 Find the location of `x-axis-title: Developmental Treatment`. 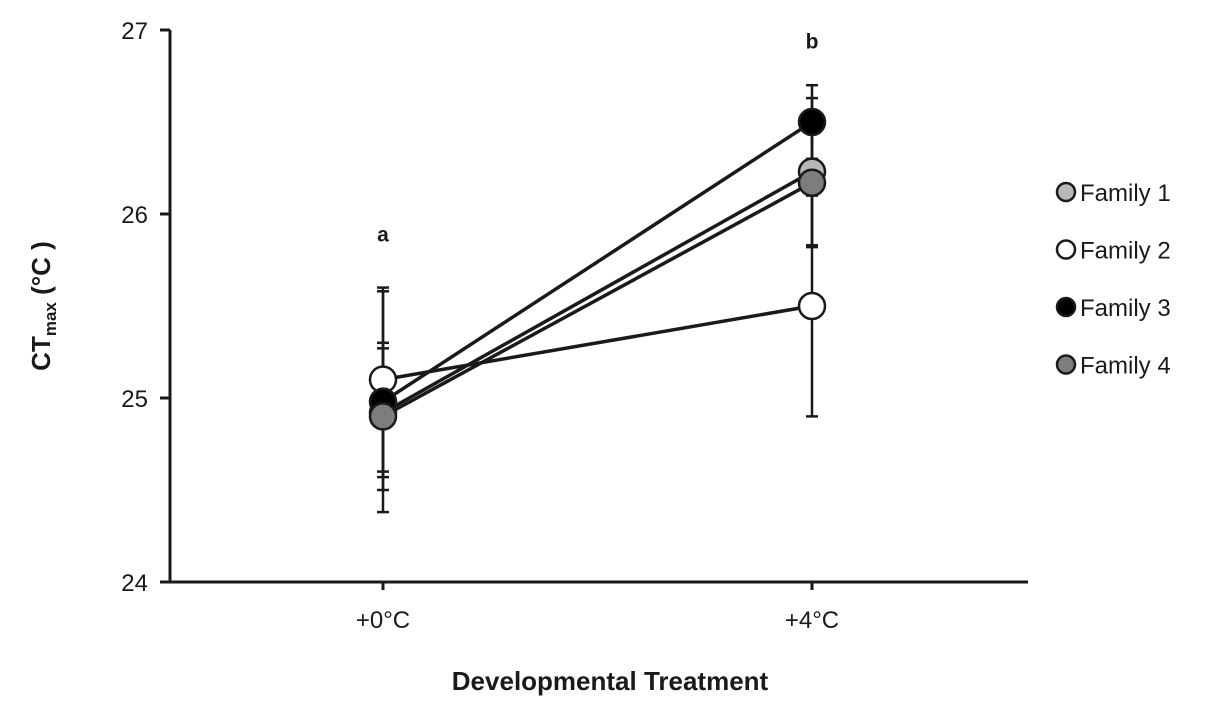

x-axis-title: Developmental Treatment is located at coordinates (610, 681).